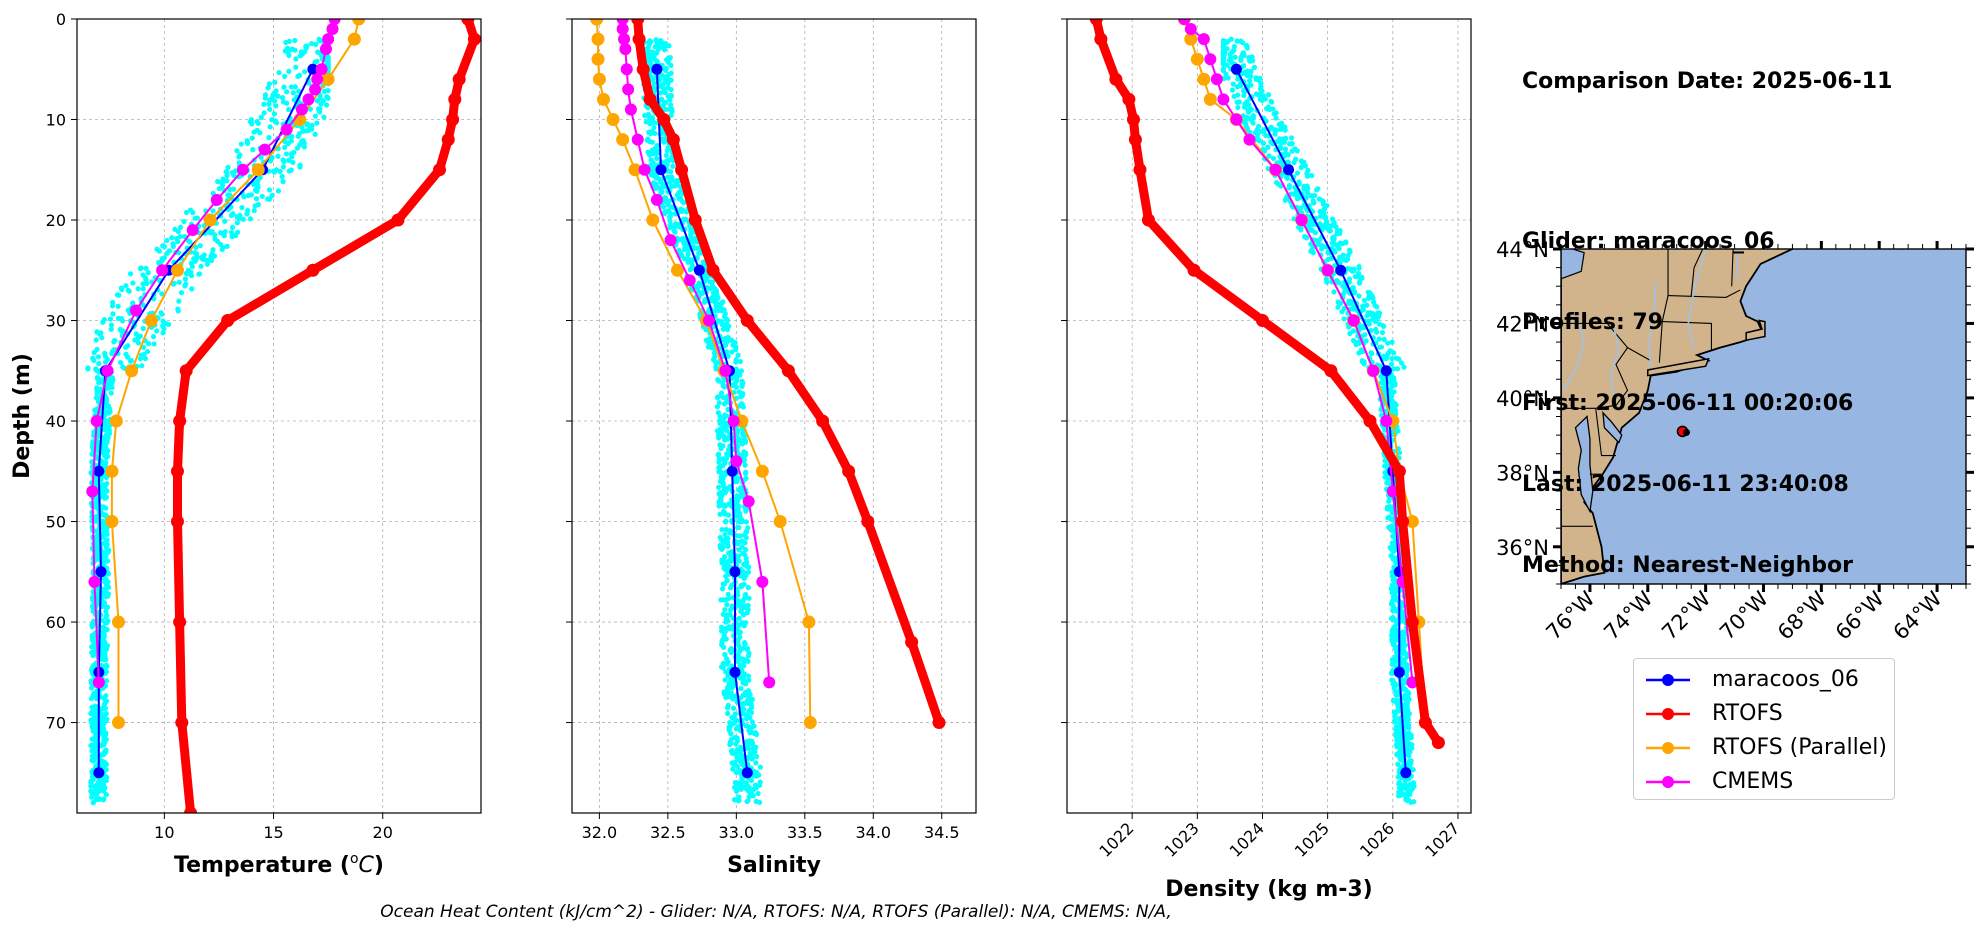  What do you see at coordinates (600, 832) in the screenshot?
I see `x-tick-label: 32.0` at bounding box center [600, 832].